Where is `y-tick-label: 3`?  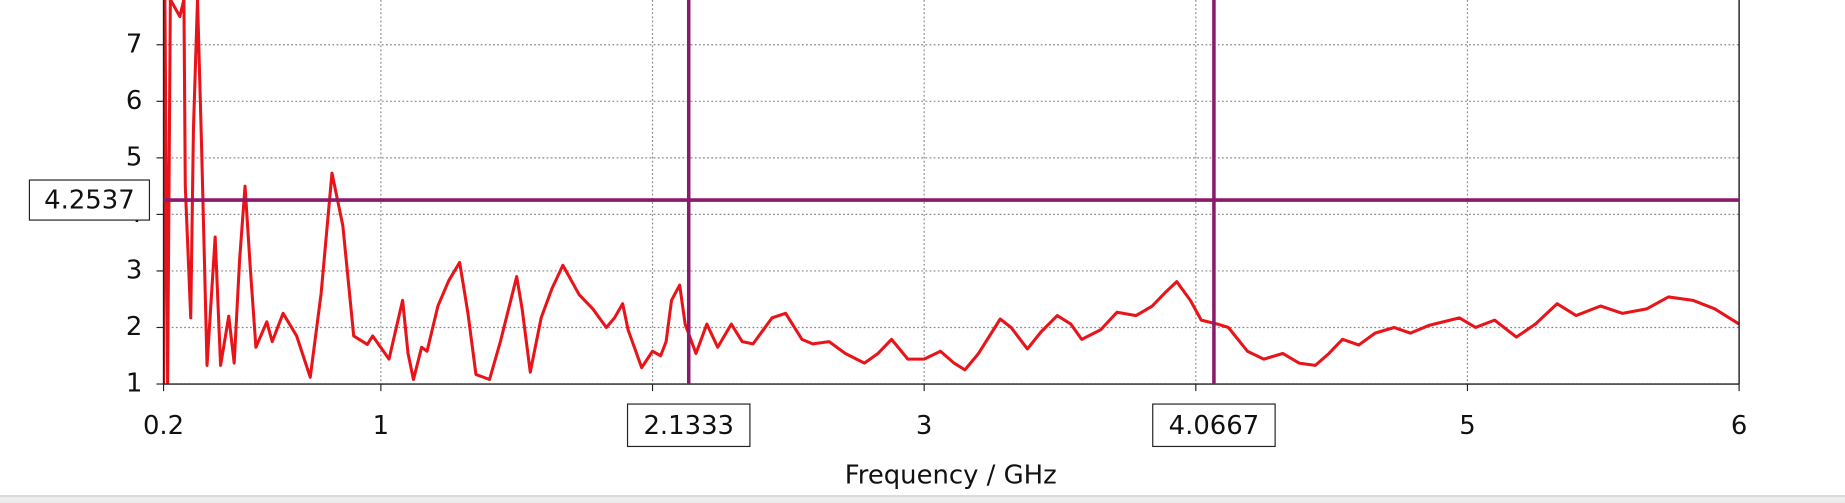 y-tick-label: 3 is located at coordinates (134, 270).